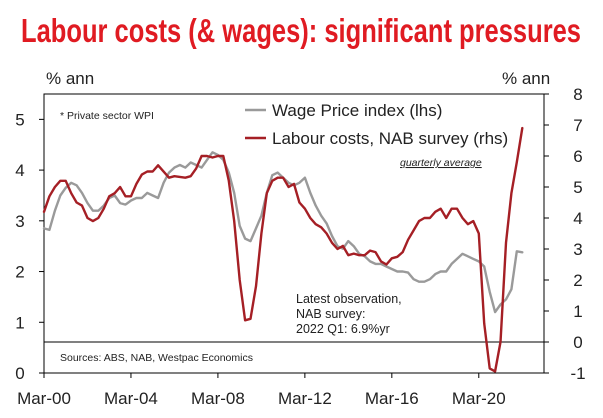 The image size is (603, 418). What do you see at coordinates (577, 125) in the screenshot?
I see `right-tick-label: 7` at bounding box center [577, 125].